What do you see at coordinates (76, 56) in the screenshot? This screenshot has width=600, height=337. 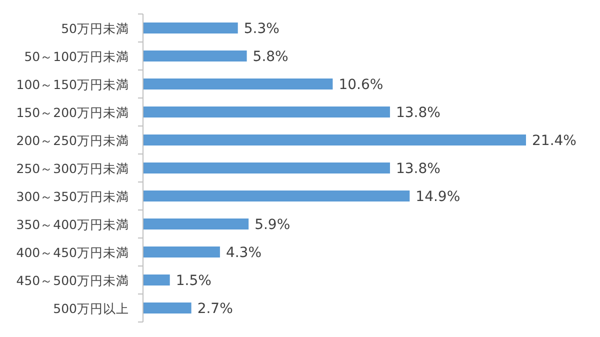 I see `y-tick-label: 50～100万円未満` at bounding box center [76, 56].